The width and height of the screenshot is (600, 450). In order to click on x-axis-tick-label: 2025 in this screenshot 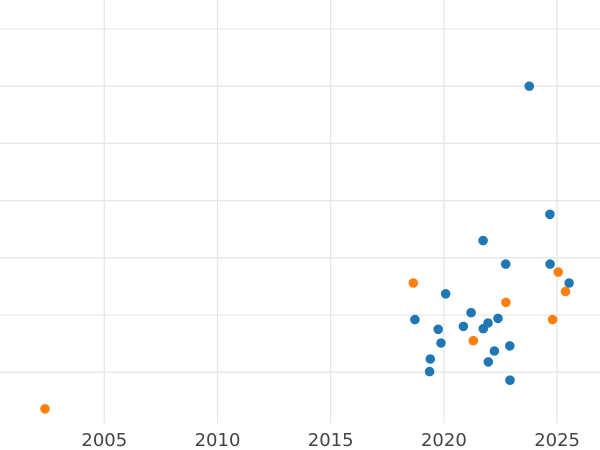, I will do `click(557, 440)`.